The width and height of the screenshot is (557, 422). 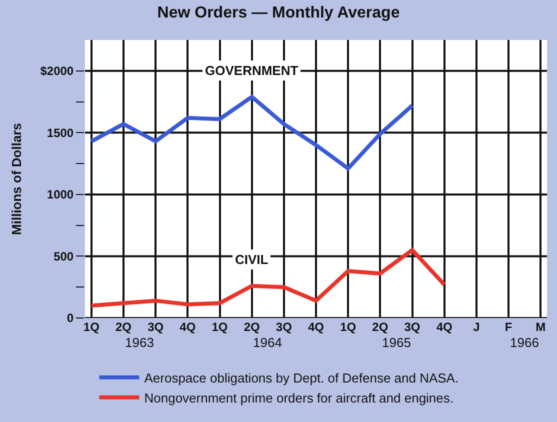 I want to click on x-tick-label: J, so click(x=476, y=327).